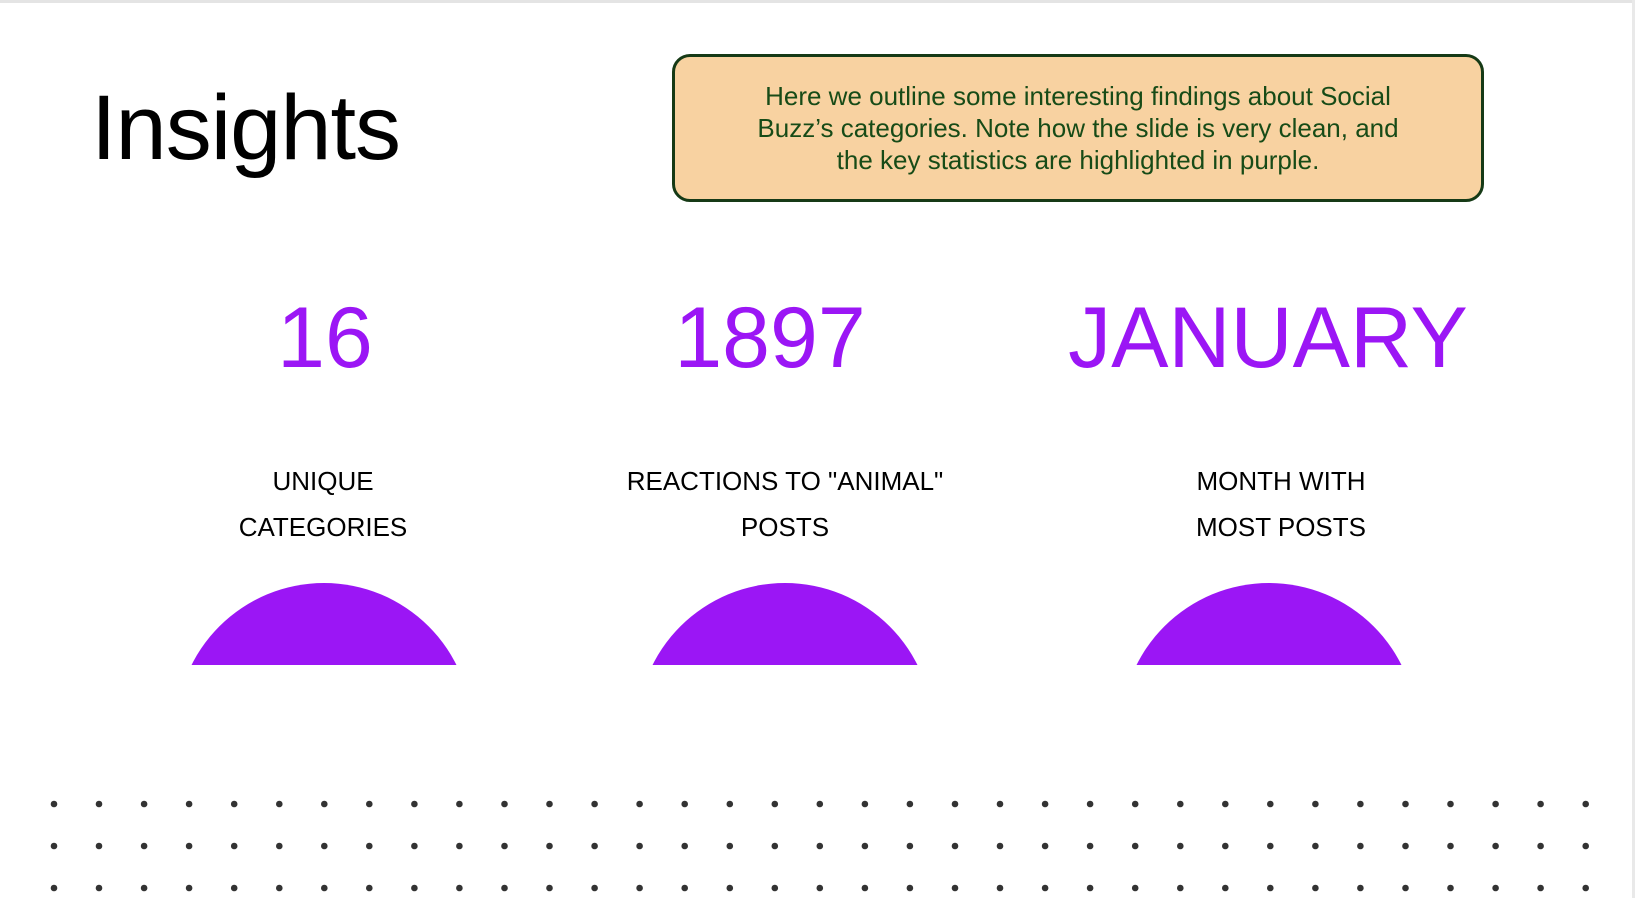 The width and height of the screenshot is (1635, 898). I want to click on dot-grid-pattern, so click(819, 846).